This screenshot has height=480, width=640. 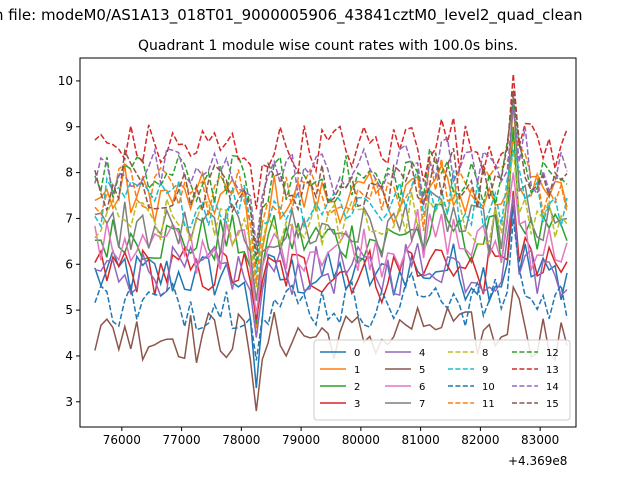 I want to click on y-tick-label: 8, so click(x=69, y=173).